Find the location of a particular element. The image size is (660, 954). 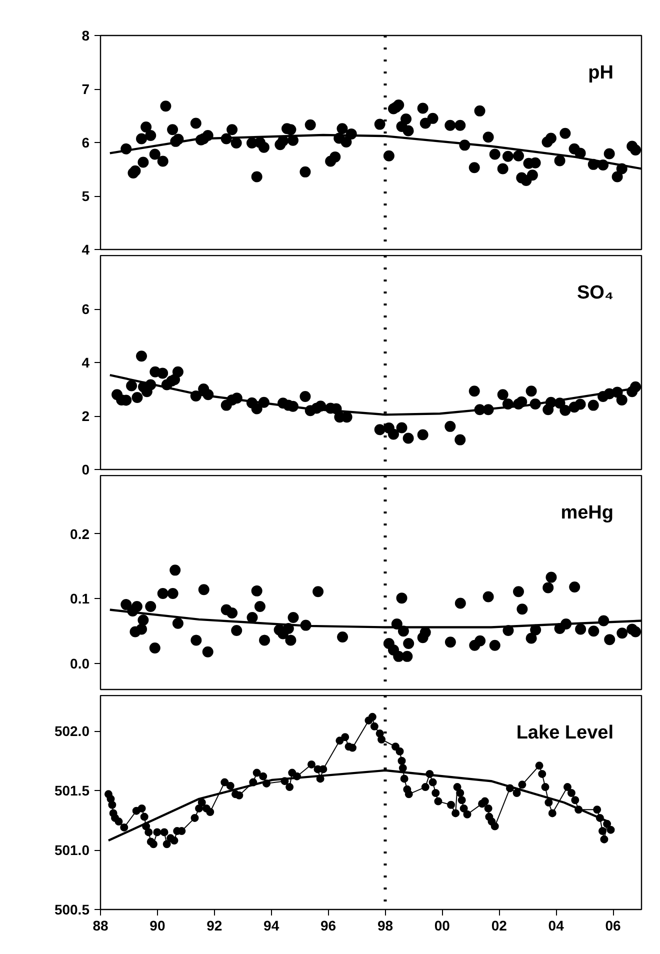

y-tick-label: 0 is located at coordinates (86, 470).